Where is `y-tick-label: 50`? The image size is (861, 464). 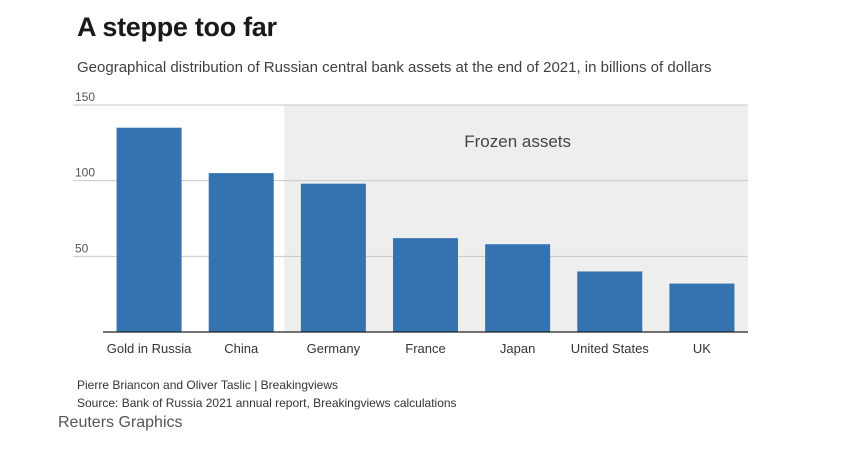 y-tick-label: 50 is located at coordinates (82, 248).